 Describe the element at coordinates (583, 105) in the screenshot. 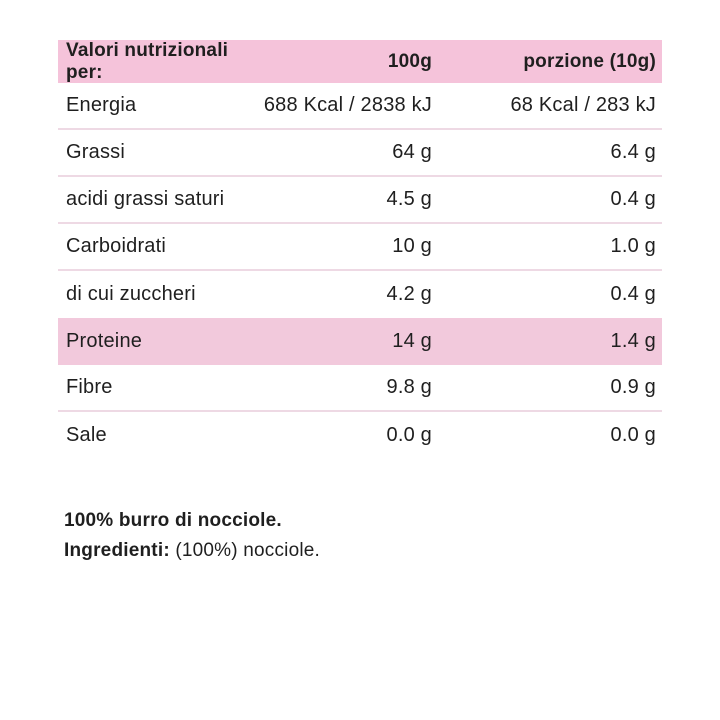

I see `row-value-per-portion: 68 Kcal / 283 kJ` at that location.